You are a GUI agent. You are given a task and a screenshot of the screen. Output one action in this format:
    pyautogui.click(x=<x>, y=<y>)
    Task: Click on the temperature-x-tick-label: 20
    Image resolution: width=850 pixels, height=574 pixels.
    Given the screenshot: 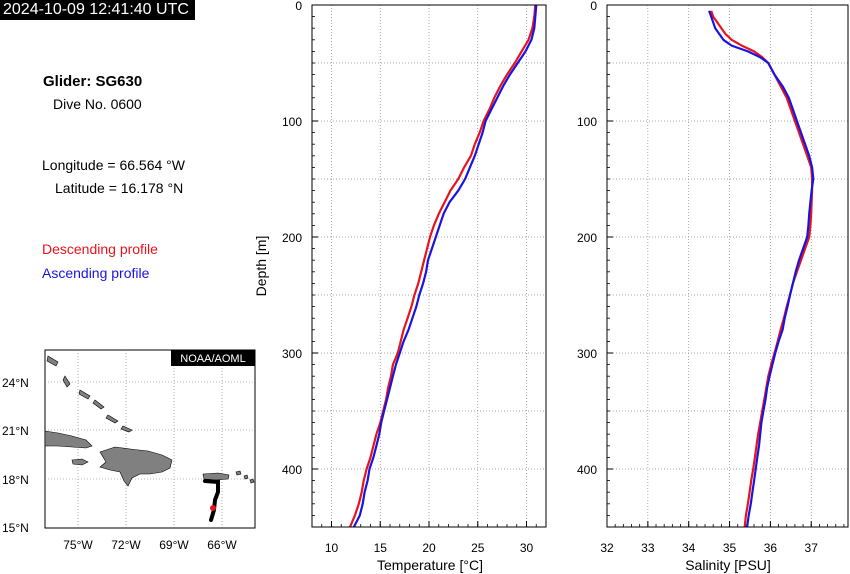 What is the action you would take?
    pyautogui.click(x=429, y=548)
    